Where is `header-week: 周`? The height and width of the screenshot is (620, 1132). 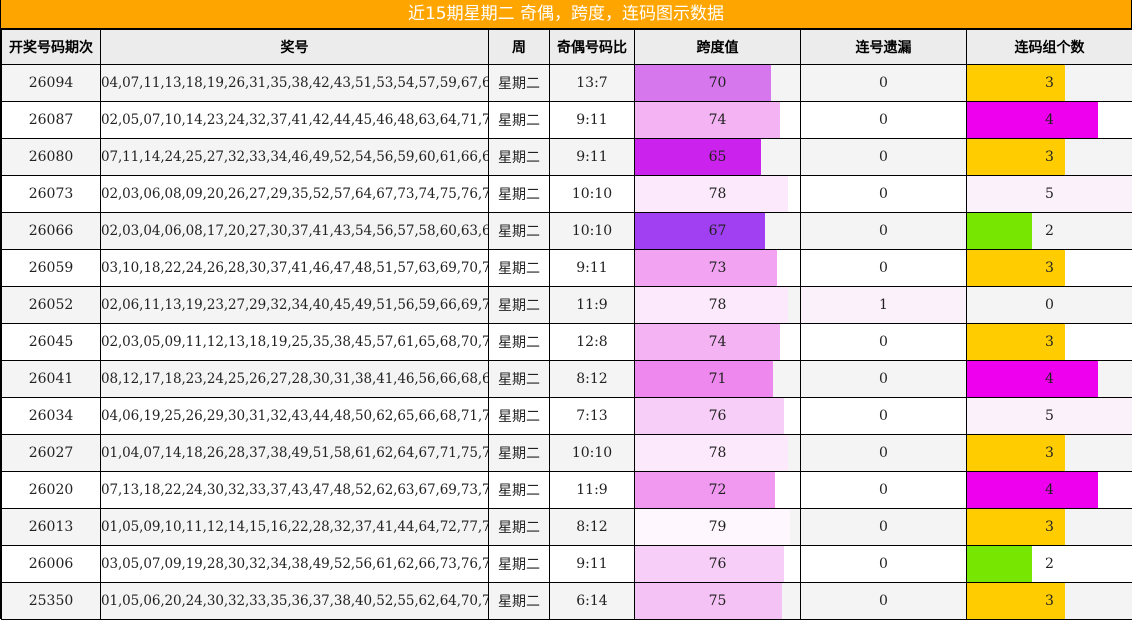 header-week: 周 is located at coordinates (519, 47).